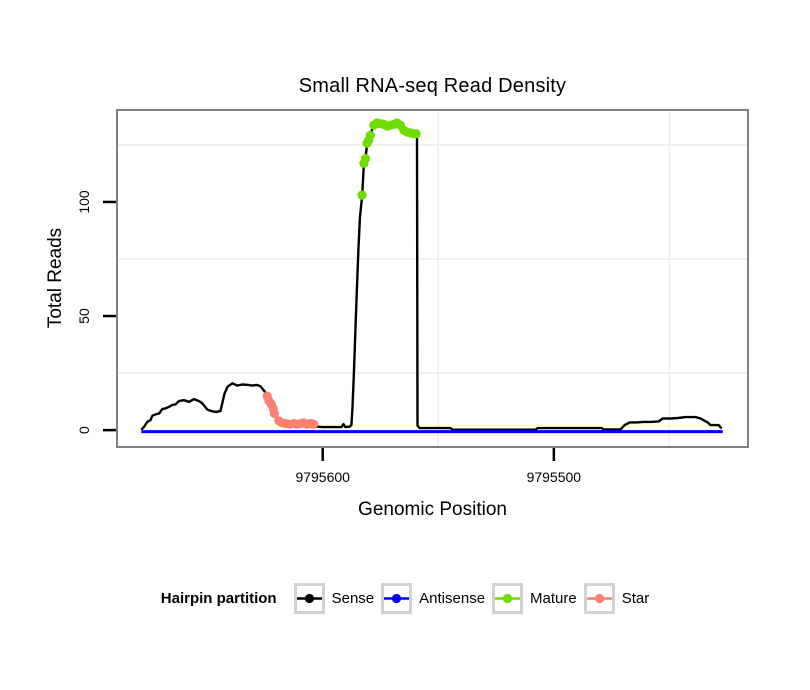  I want to click on chart-title: Small RNA-seq Read Density, so click(432, 86).